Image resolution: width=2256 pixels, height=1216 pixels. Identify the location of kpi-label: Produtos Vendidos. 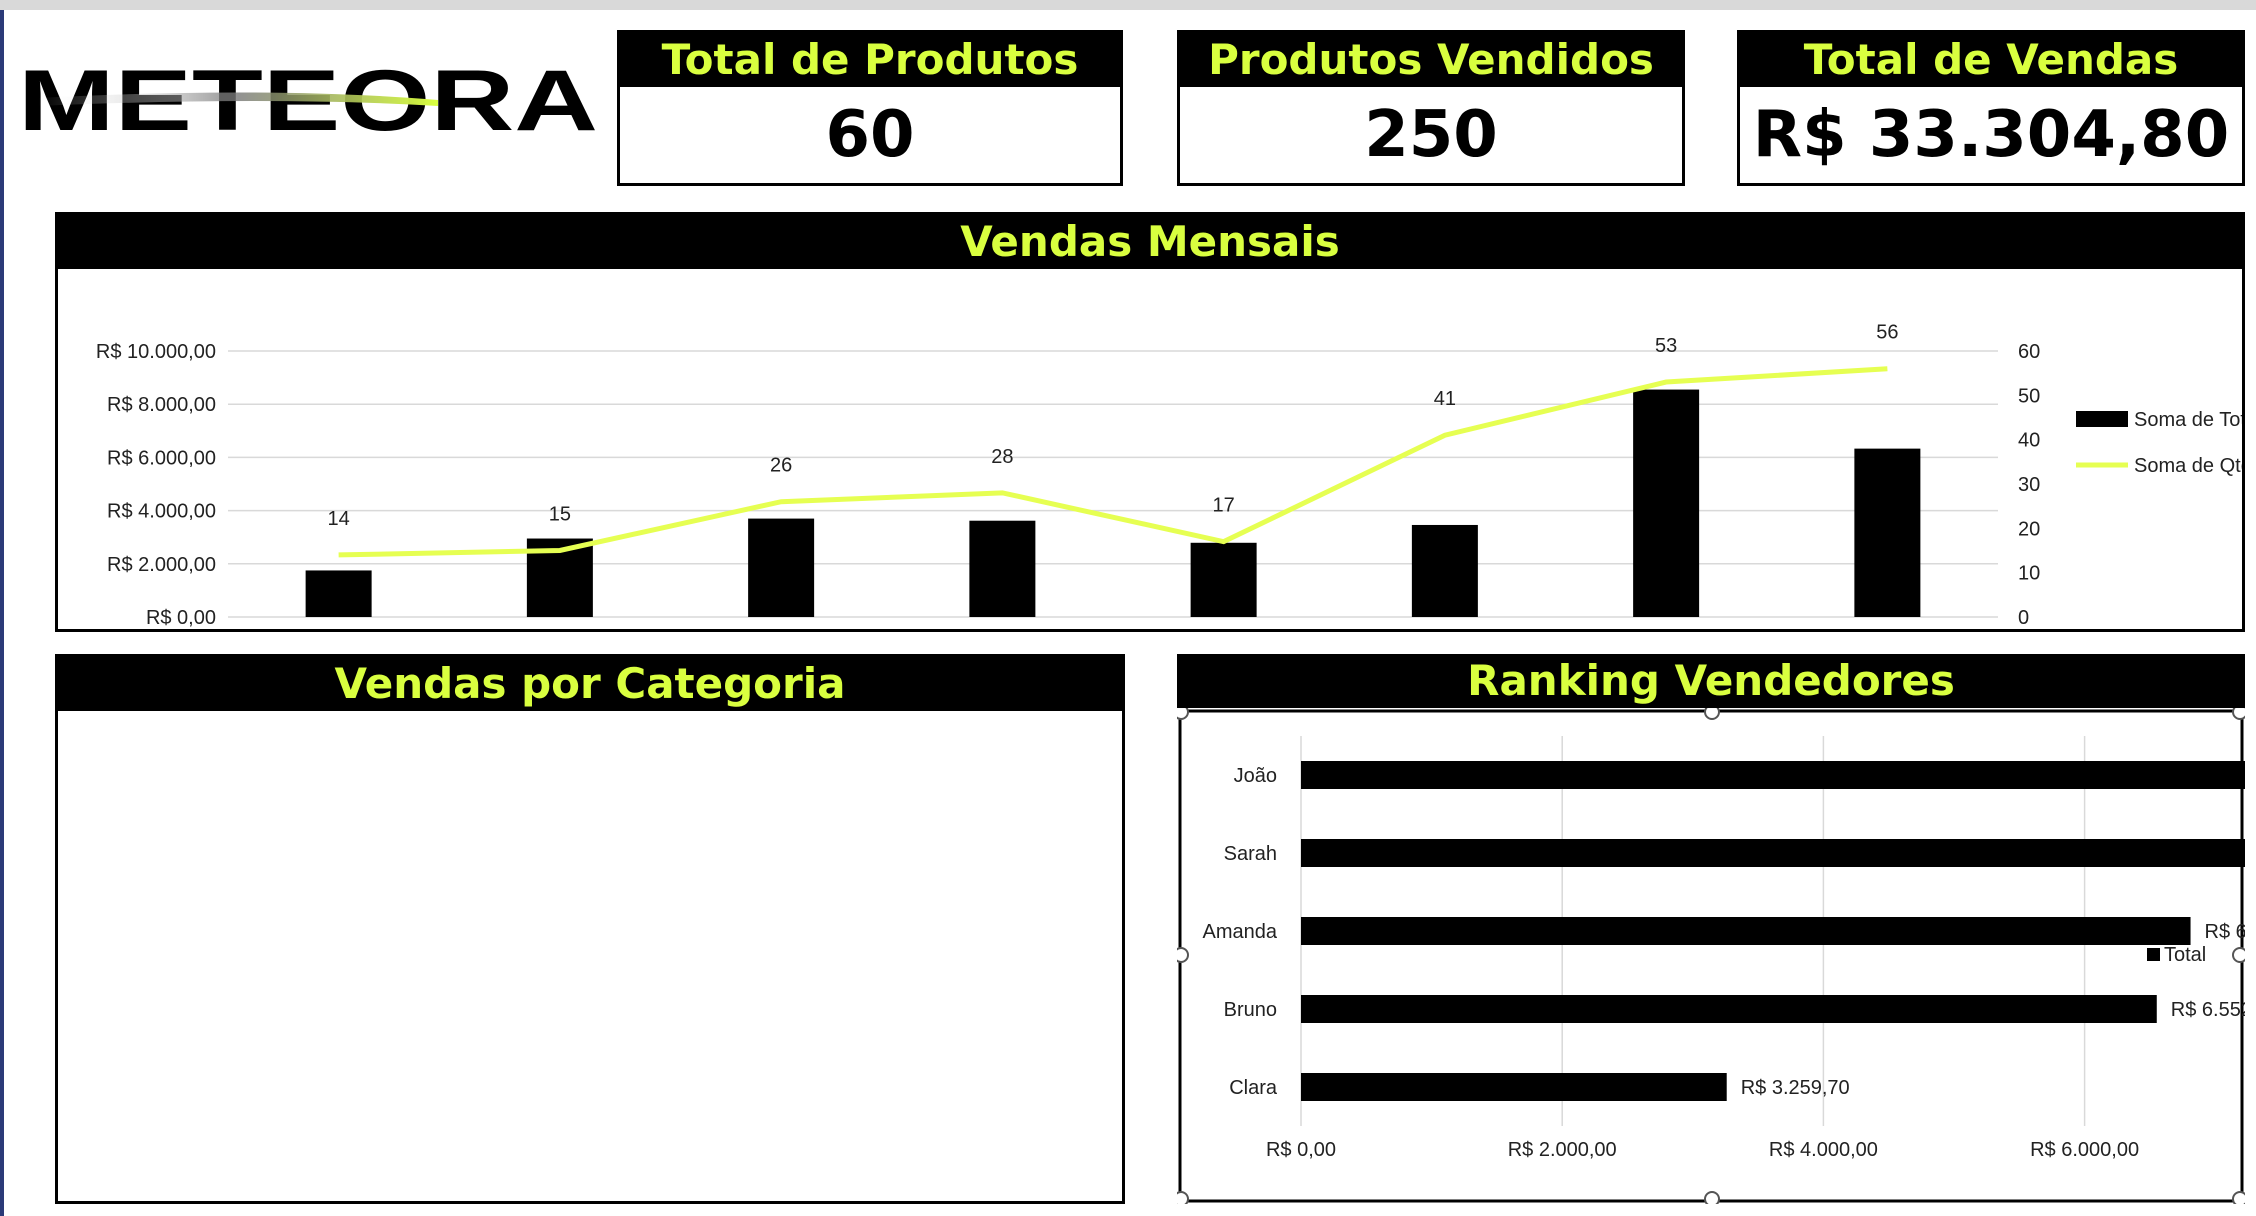
(1431, 60).